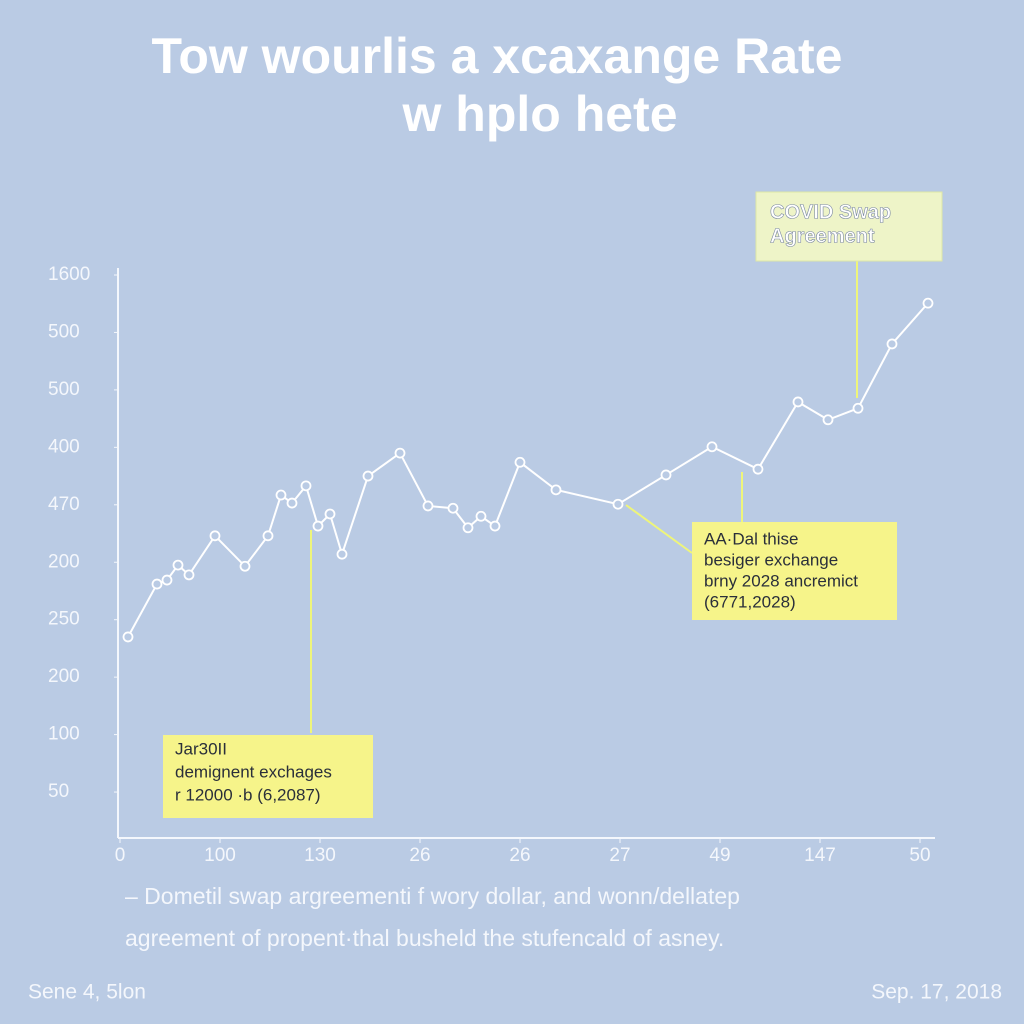 The height and width of the screenshot is (1024, 1024). I want to click on x-tick-label: 49, so click(719, 855).